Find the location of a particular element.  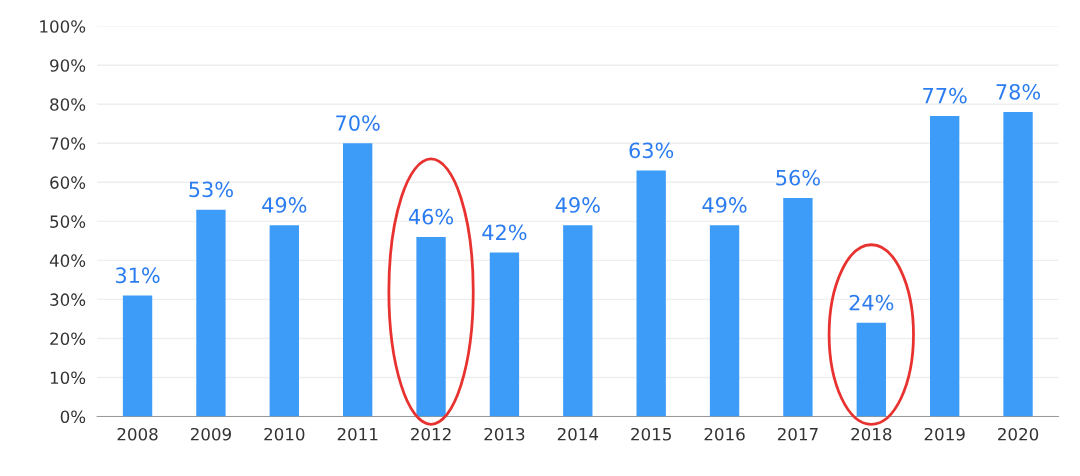

x-tick-label: 2015 is located at coordinates (651, 434).